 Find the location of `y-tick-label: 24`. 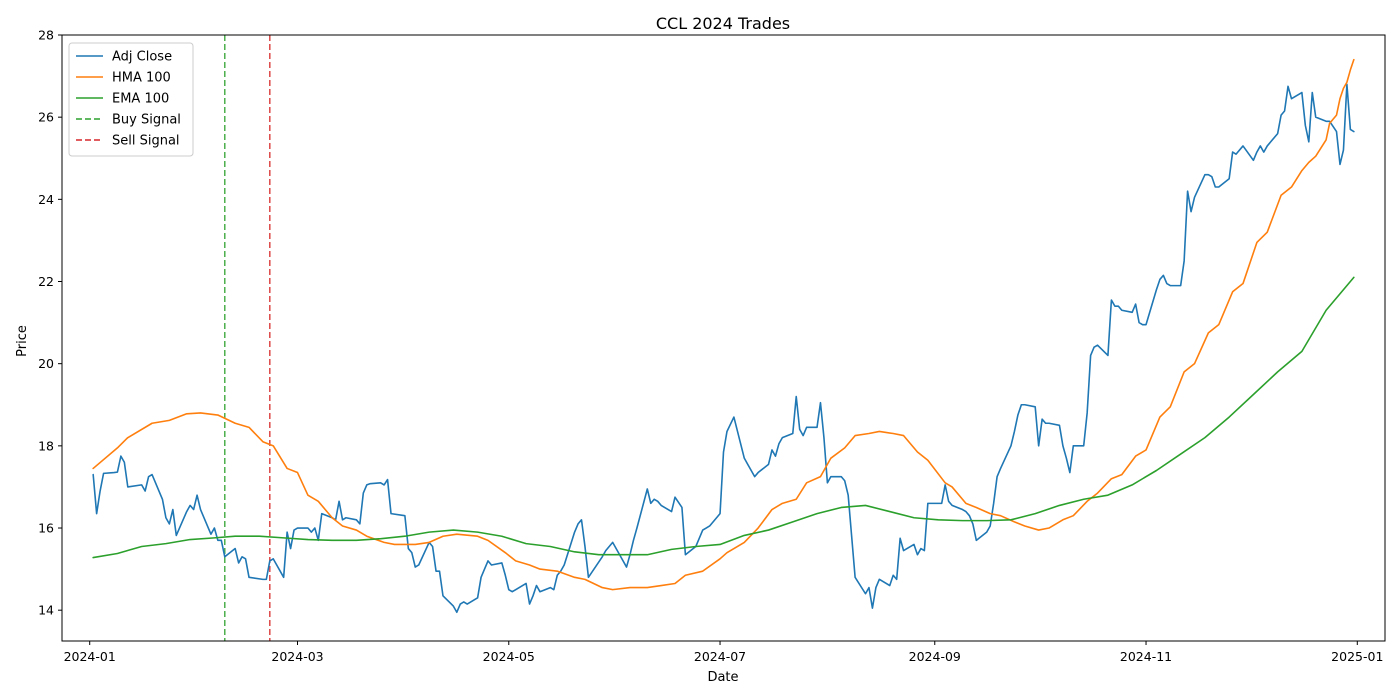

y-tick-label: 24 is located at coordinates (46, 199).